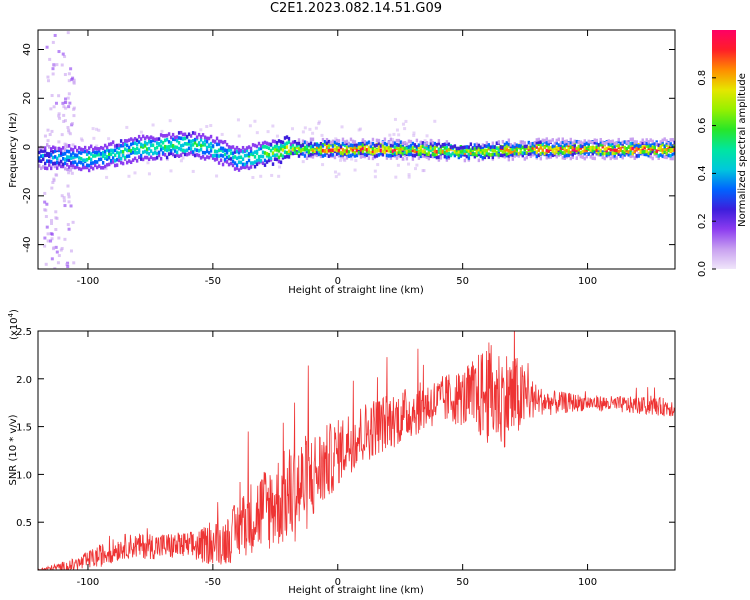 This screenshot has width=750, height=600. What do you see at coordinates (24, 475) in the screenshot?
I see `snr-ytick-label: 1.0` at bounding box center [24, 475].